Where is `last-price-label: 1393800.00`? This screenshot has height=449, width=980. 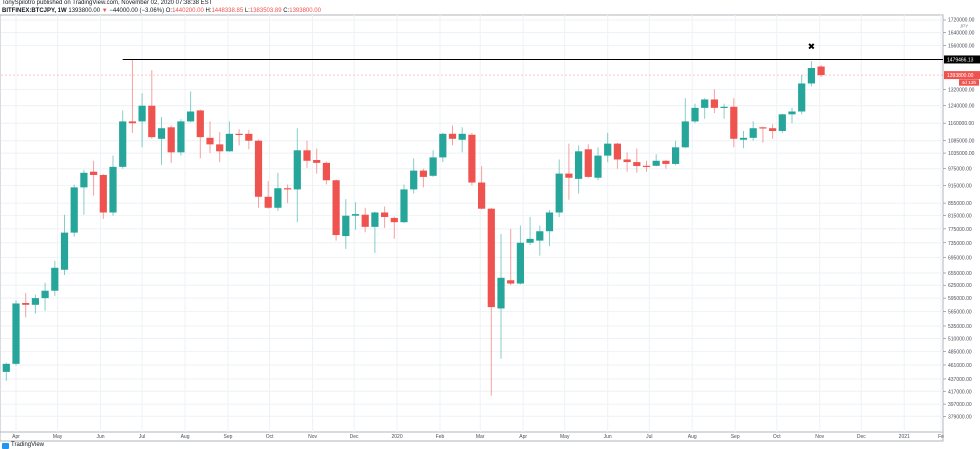
last-price-label: 1393800.00 is located at coordinates (960, 76).